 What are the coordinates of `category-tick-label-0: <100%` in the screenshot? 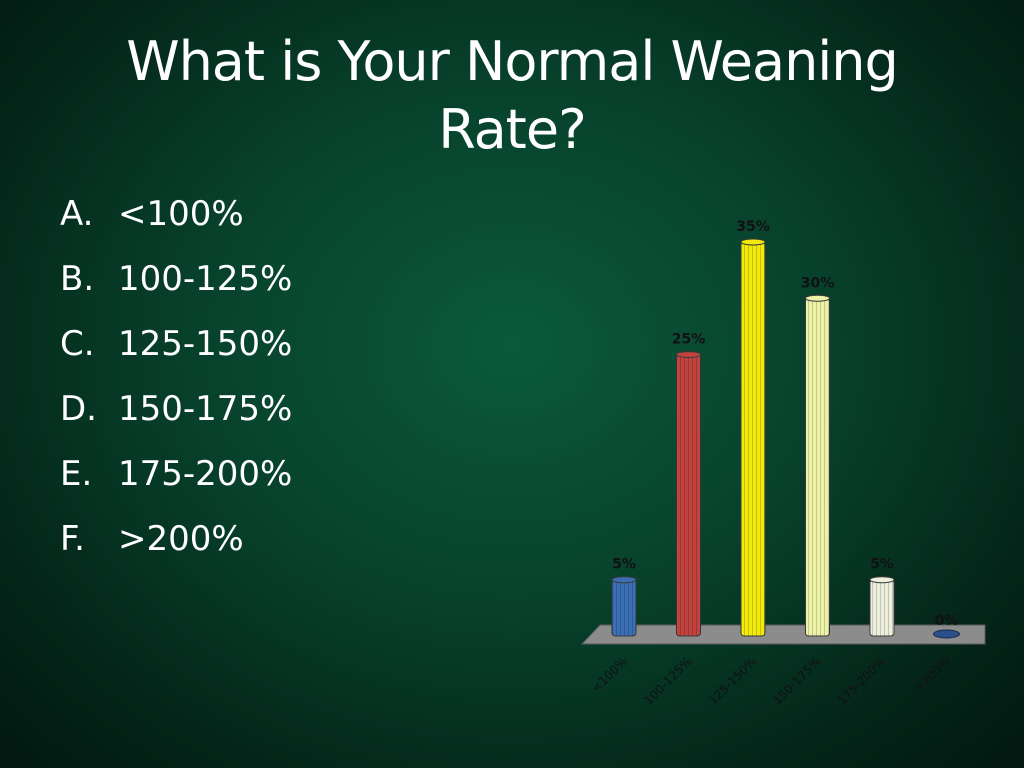 It's located at (609, 674).